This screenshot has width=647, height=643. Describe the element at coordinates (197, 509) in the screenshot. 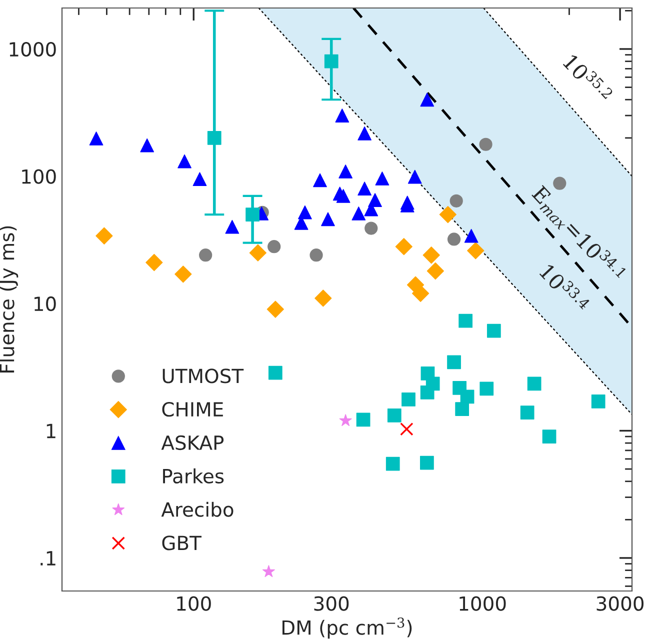

I see `legend-label: Arecibo` at that location.